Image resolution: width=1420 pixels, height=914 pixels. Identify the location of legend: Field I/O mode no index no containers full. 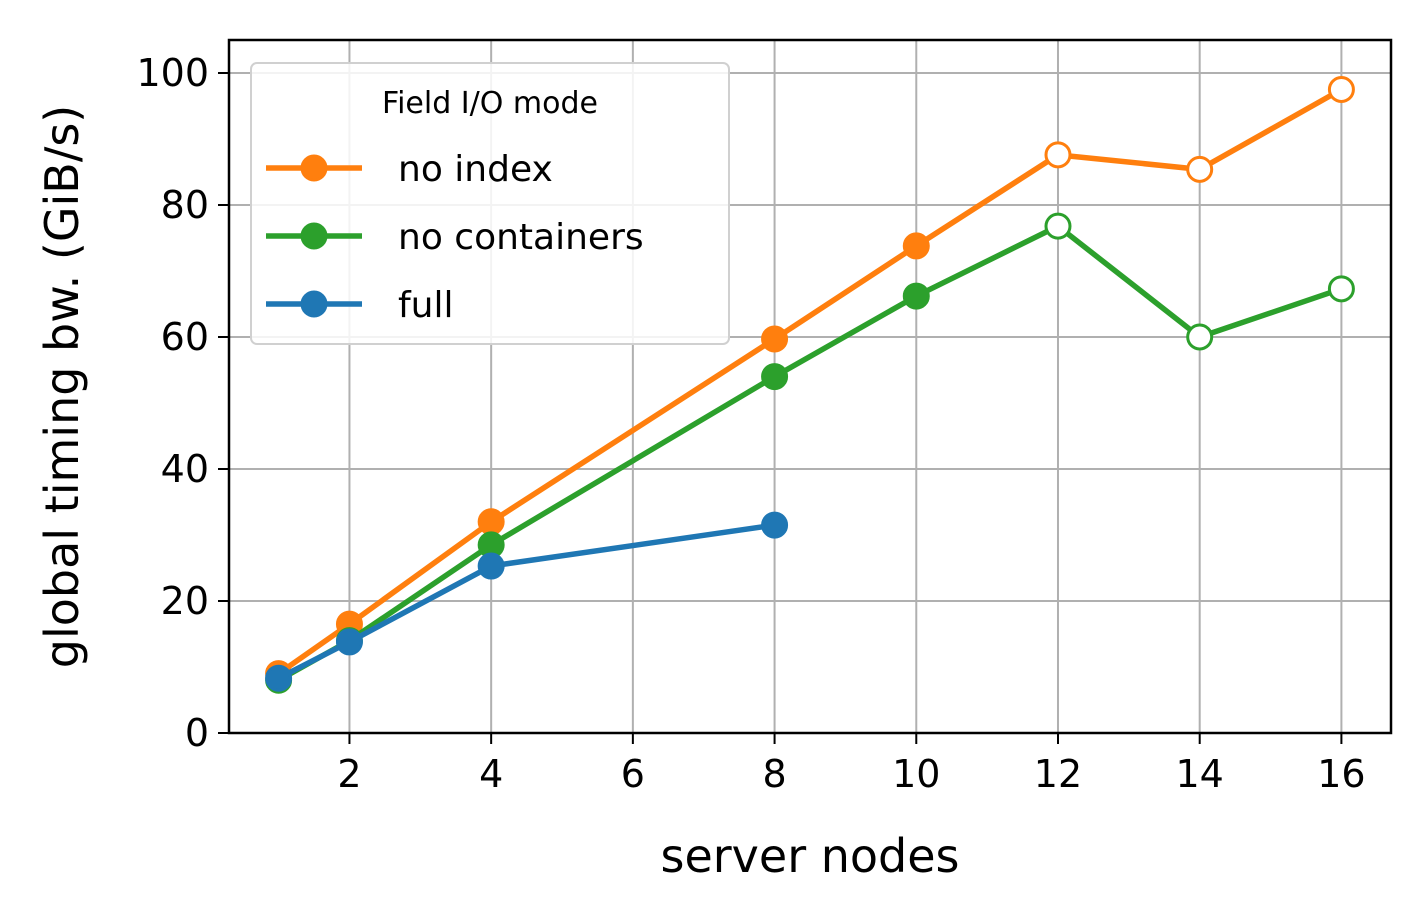
(490, 203).